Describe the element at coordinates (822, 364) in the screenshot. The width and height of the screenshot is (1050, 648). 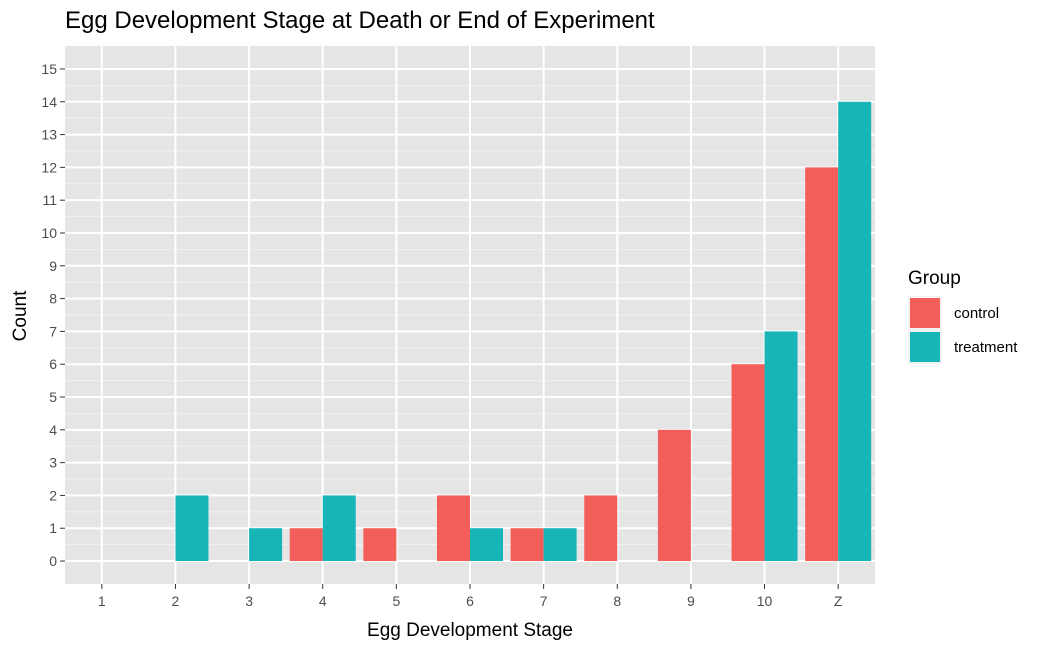
I see `bar-control-Z` at that location.